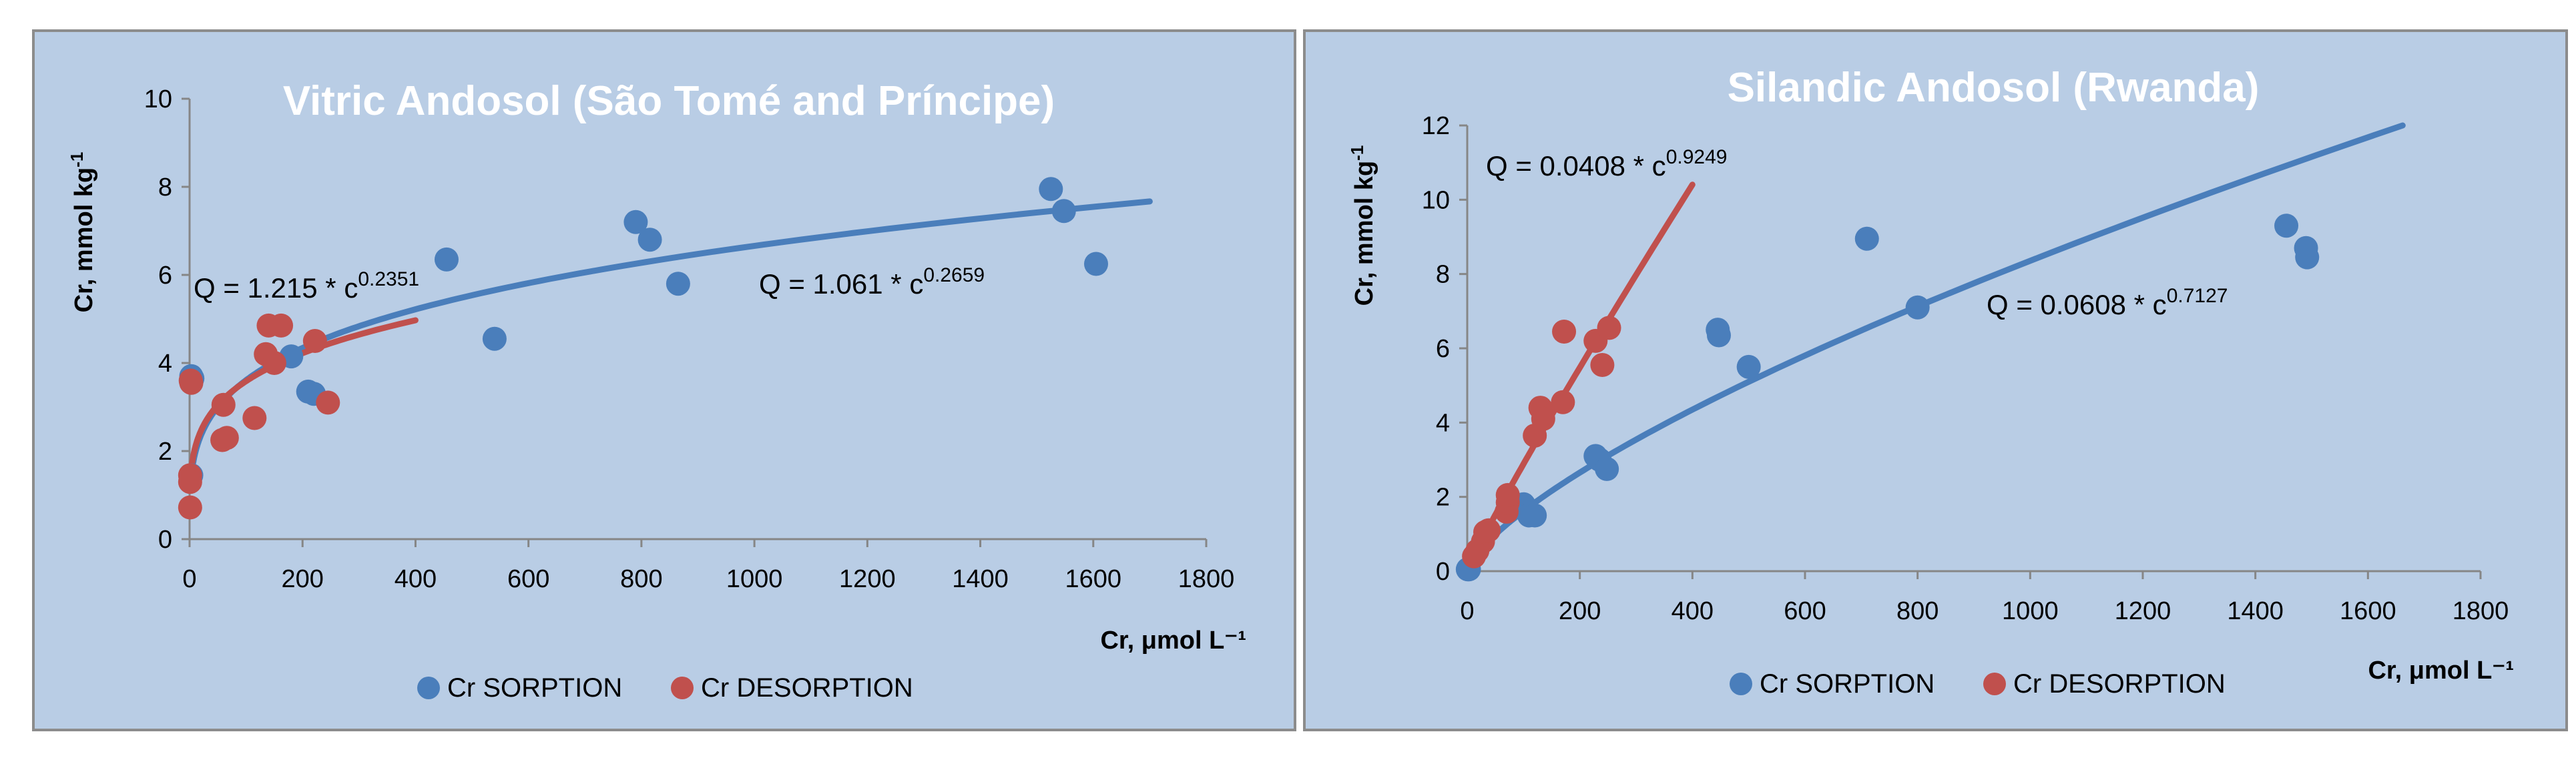  I want to click on equation-desorption: Q = 1.215 * c0.2351, so click(306, 286).